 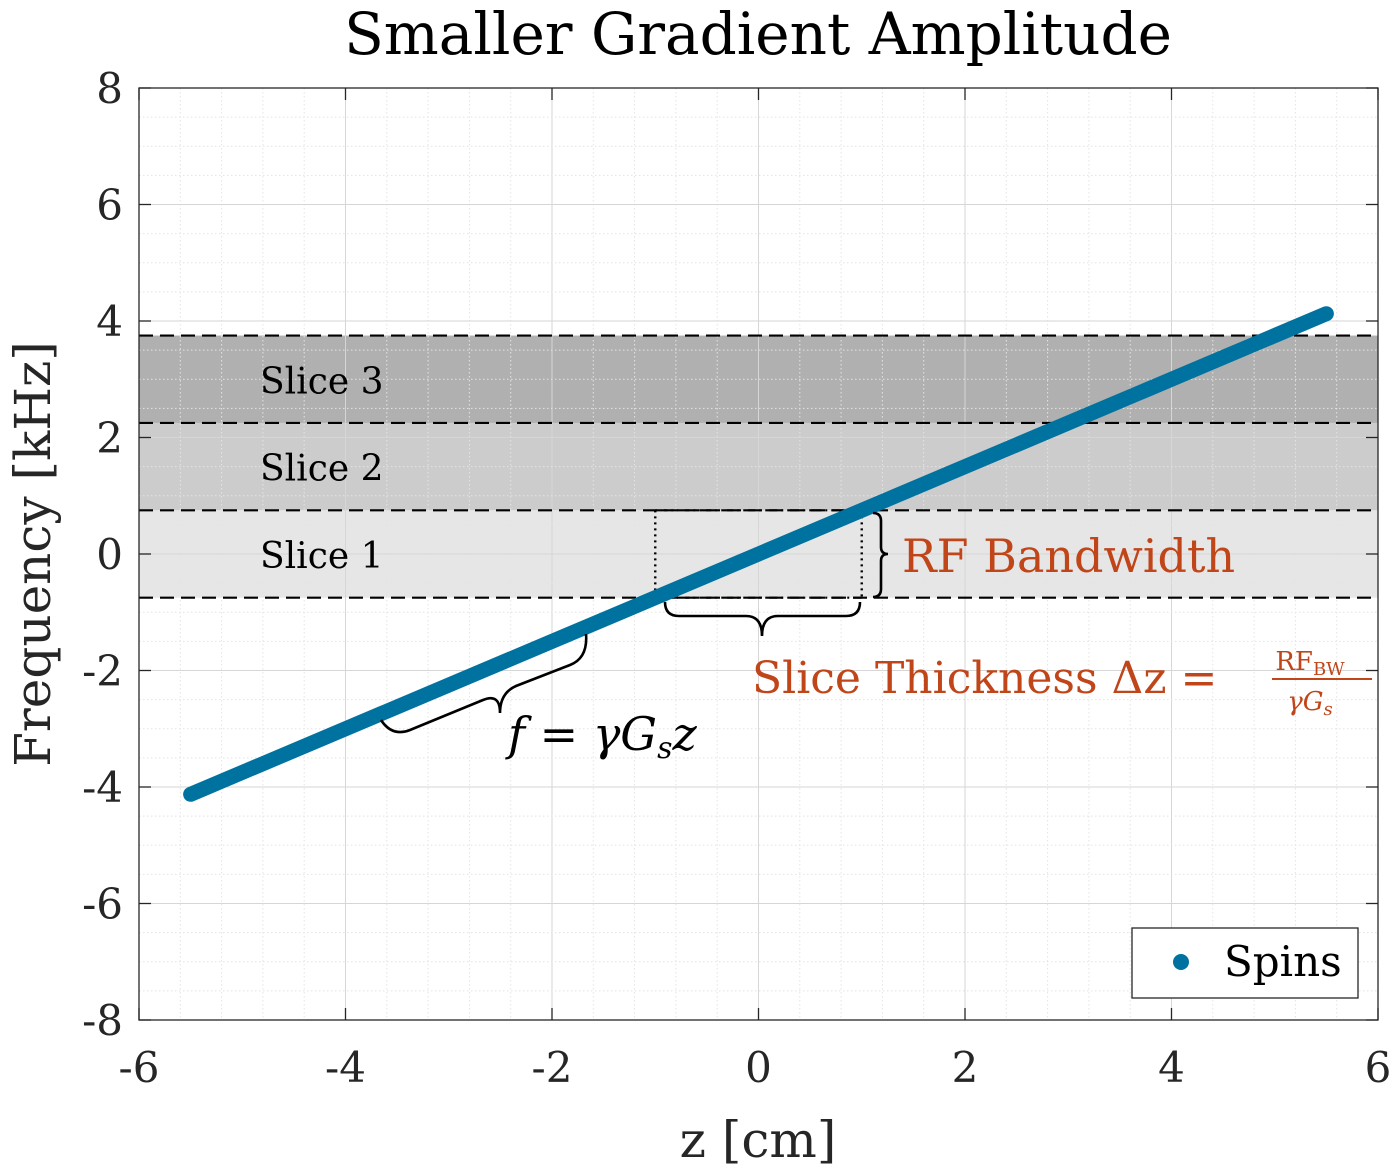 I want to click on slice-thickness-text: Slice Thickness Δz =, so click(x=991, y=678).